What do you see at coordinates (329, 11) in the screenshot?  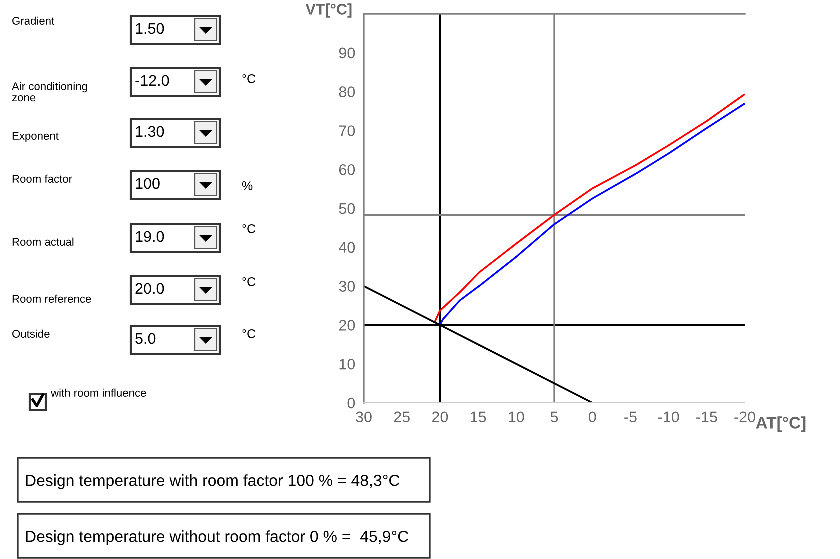 I see `y-axis-title: VT[°C]` at bounding box center [329, 11].